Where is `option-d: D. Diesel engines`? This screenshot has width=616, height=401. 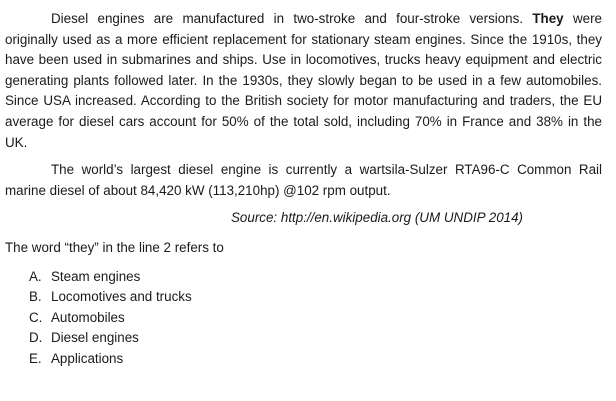
option-d: D. Diesel engines is located at coordinates (303, 338).